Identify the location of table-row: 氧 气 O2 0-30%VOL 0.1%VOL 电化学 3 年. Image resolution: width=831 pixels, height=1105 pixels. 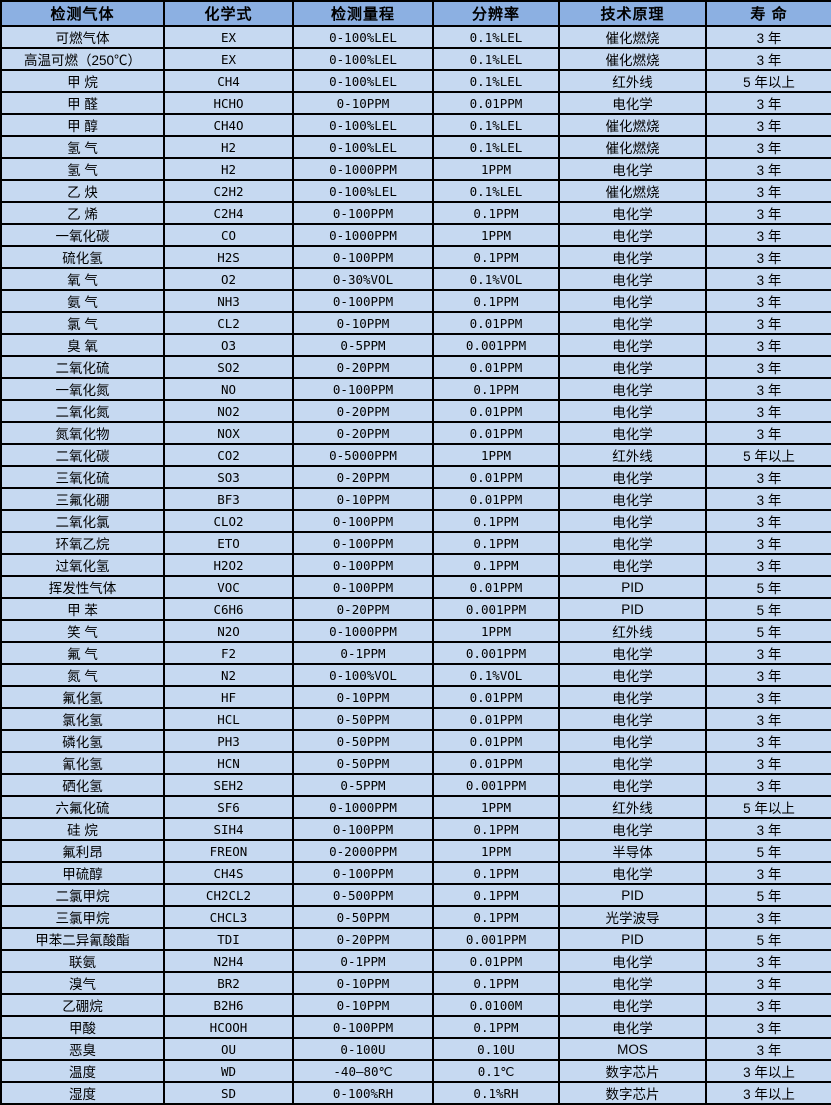
(415, 279).